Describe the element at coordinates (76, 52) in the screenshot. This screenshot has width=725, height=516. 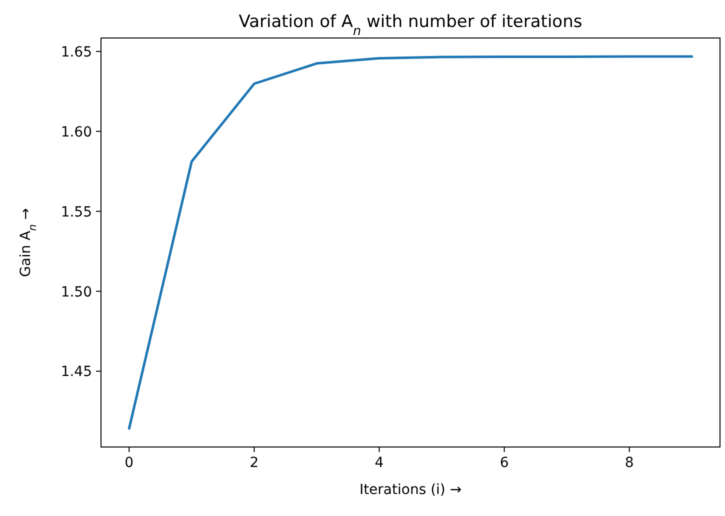
I see `y-tick-label: 1.65` at that location.